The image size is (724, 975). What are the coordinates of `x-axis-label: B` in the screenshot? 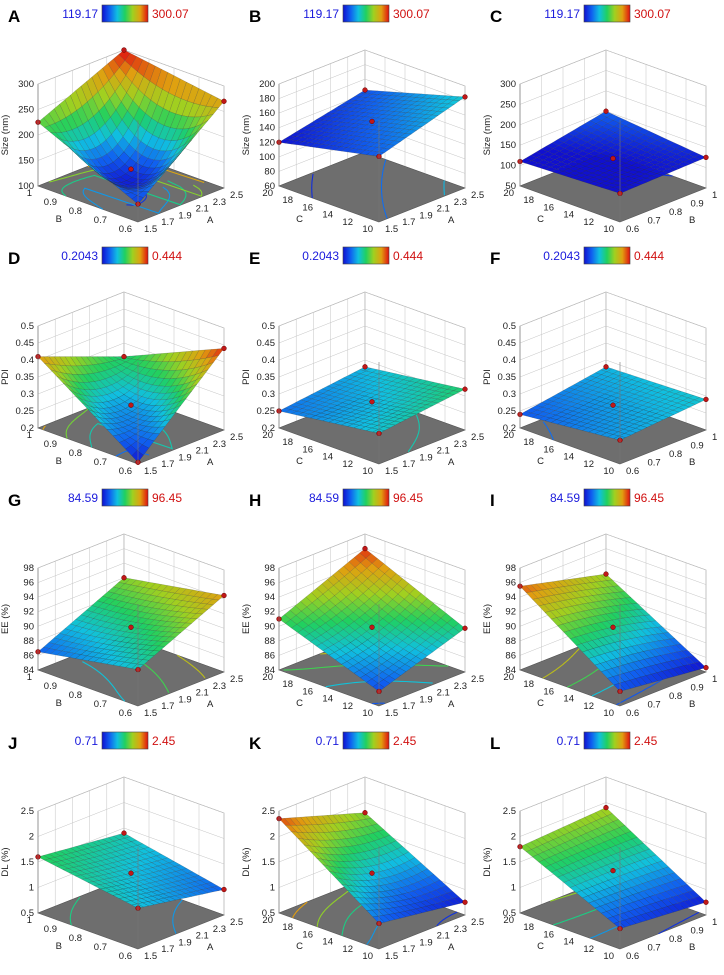 It's located at (692, 704).